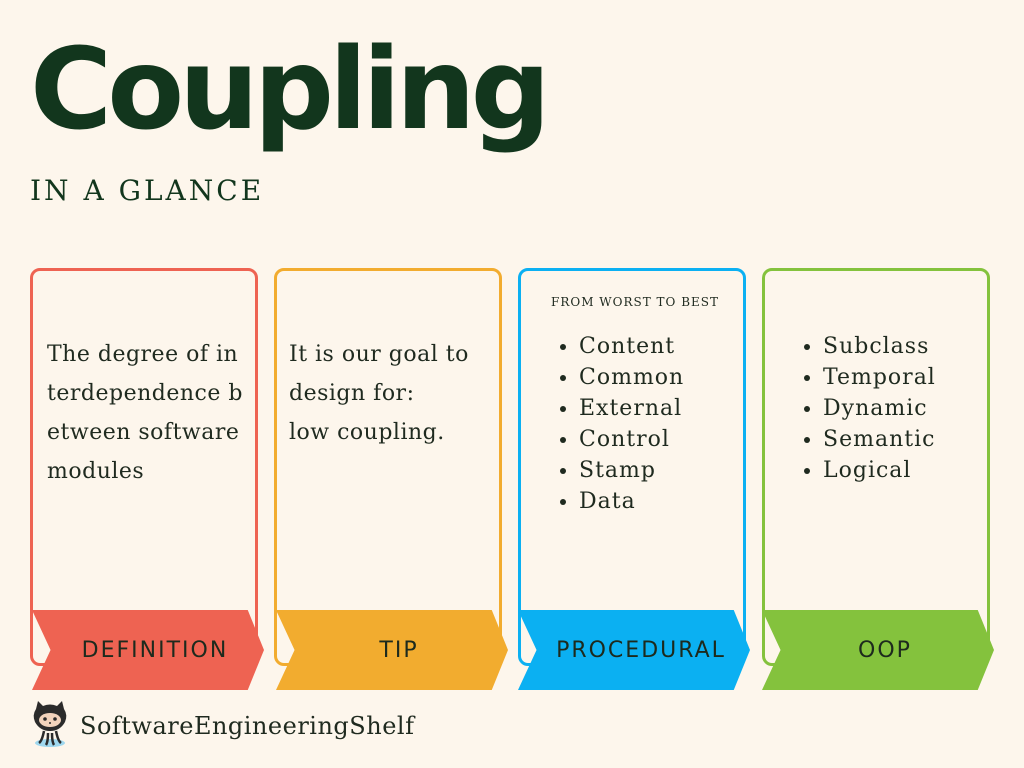 The width and height of the screenshot is (1024, 768). Describe the element at coordinates (879, 408) in the screenshot. I see `list-item: Dynamic` at that location.